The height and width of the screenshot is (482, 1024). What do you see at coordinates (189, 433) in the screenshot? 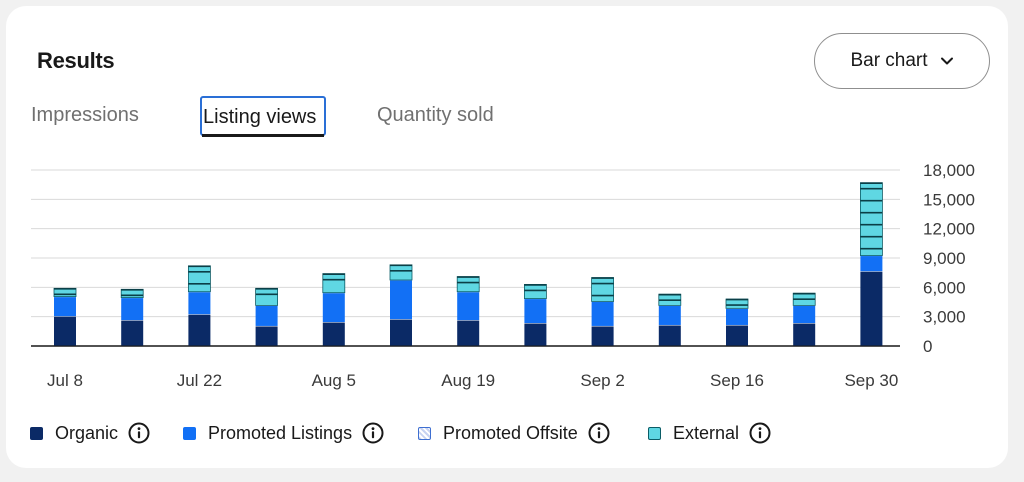
I see `legend-swatch-promoted-listings` at bounding box center [189, 433].